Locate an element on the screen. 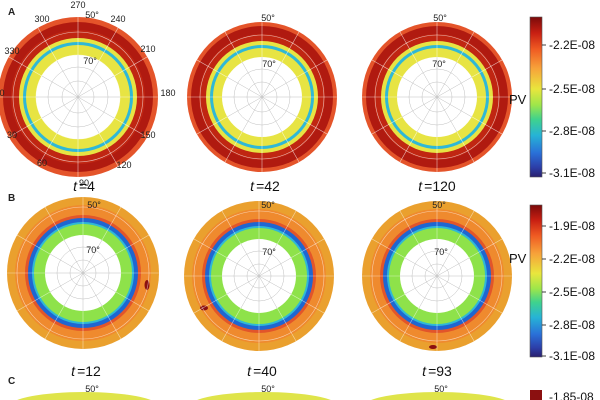 Image resolution: width=600 pixels, height=400 pixels. time-value: 42 is located at coordinates (272, 186).